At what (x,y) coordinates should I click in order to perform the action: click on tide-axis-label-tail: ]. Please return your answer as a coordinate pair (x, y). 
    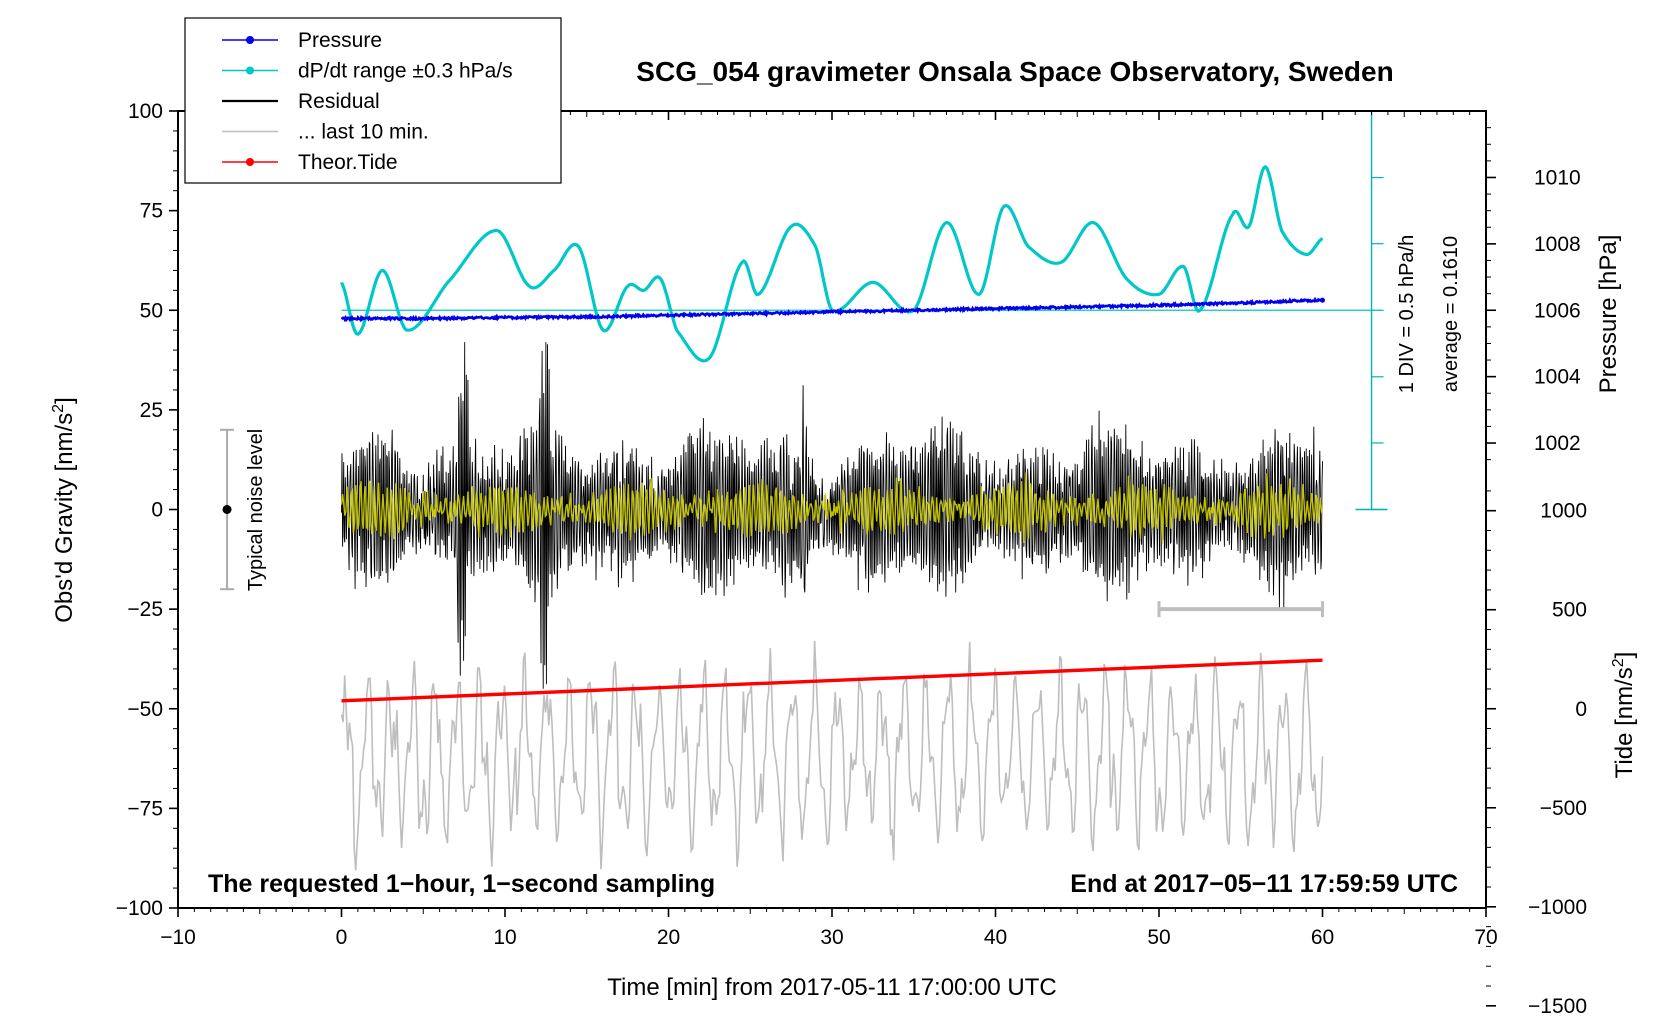
    Looking at the image, I should click on (1624, 655).